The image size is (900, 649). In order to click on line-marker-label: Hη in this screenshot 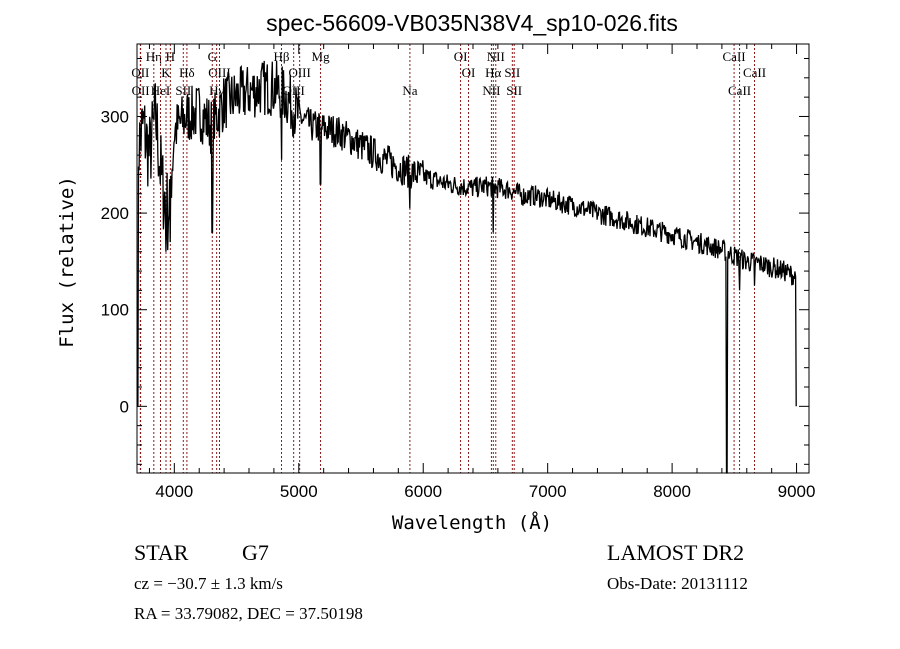, I will do `click(154, 56)`.